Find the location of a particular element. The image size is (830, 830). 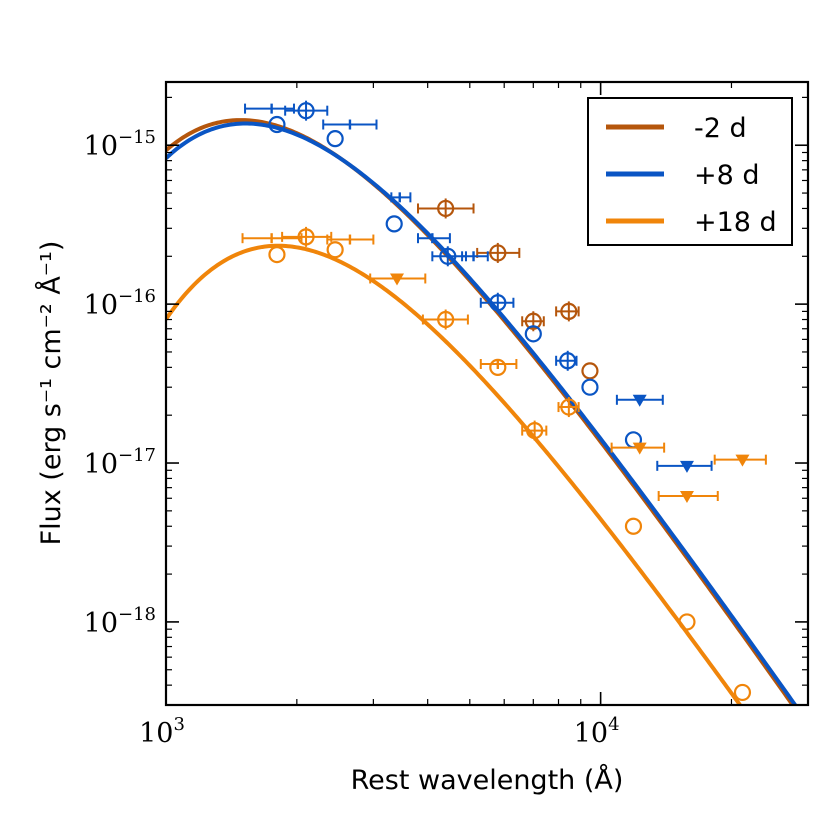

y-tick-exp: −16 is located at coordinates (137, 296).